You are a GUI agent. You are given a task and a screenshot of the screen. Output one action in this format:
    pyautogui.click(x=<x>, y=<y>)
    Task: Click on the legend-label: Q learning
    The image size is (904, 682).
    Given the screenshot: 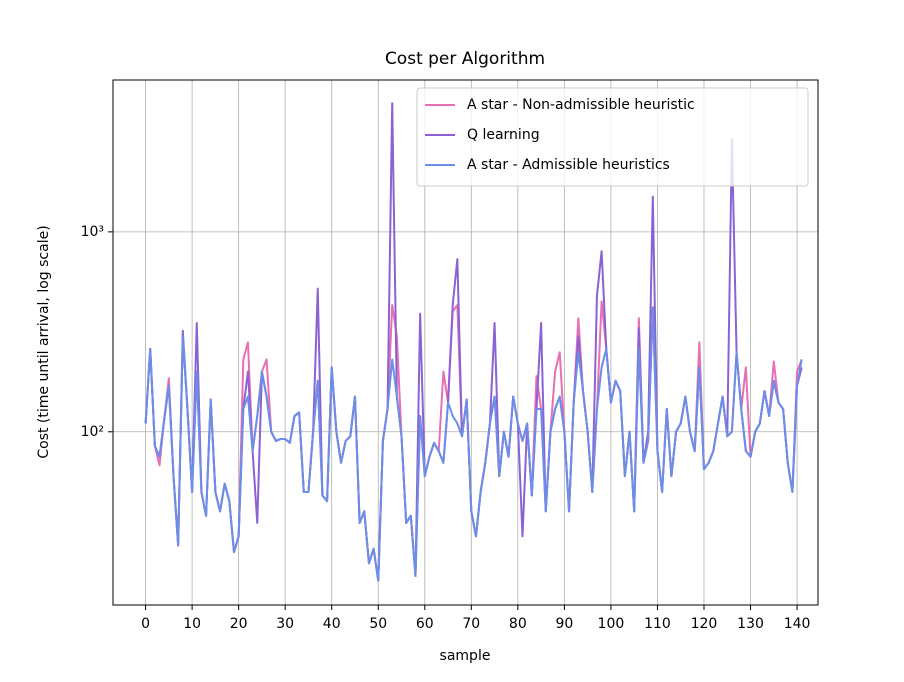 What is the action you would take?
    pyautogui.click(x=503, y=135)
    